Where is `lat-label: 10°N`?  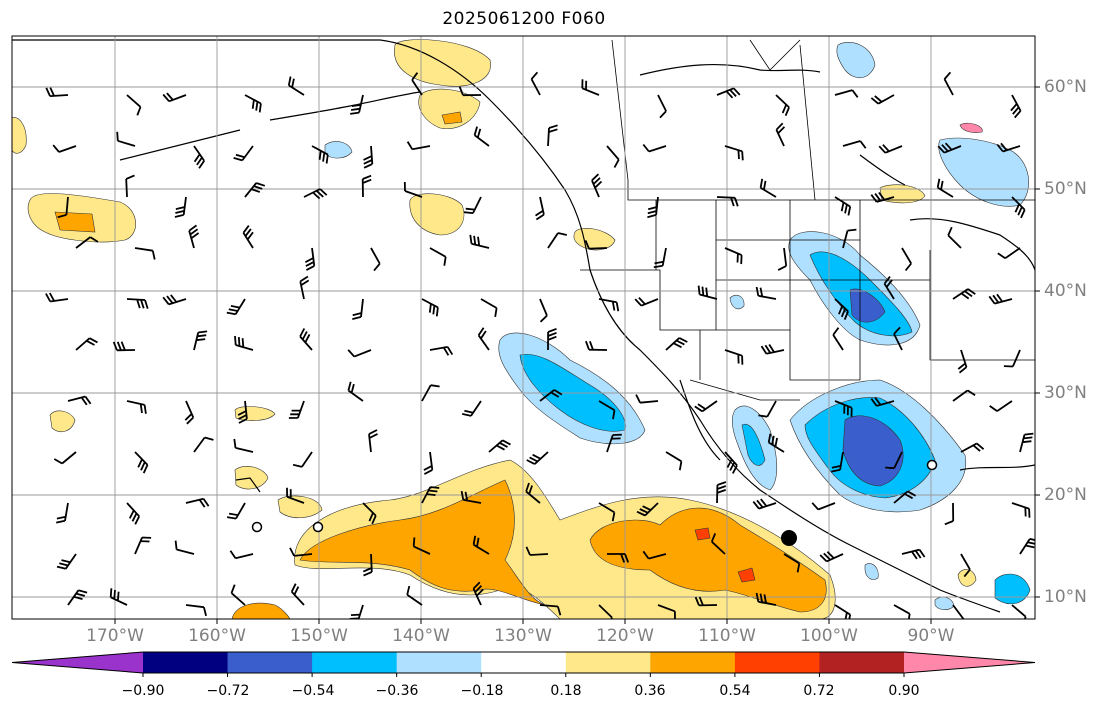
lat-label: 10°N is located at coordinates (1065, 597).